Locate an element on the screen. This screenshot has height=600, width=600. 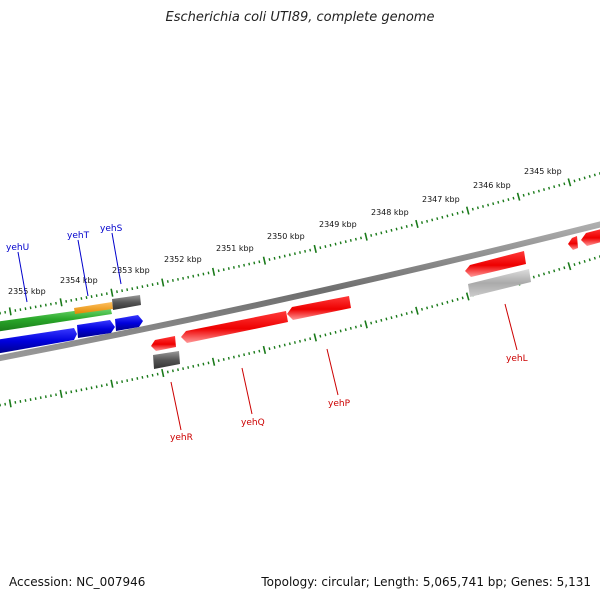
gene-arrow-yehP is located at coordinates (319, 308).